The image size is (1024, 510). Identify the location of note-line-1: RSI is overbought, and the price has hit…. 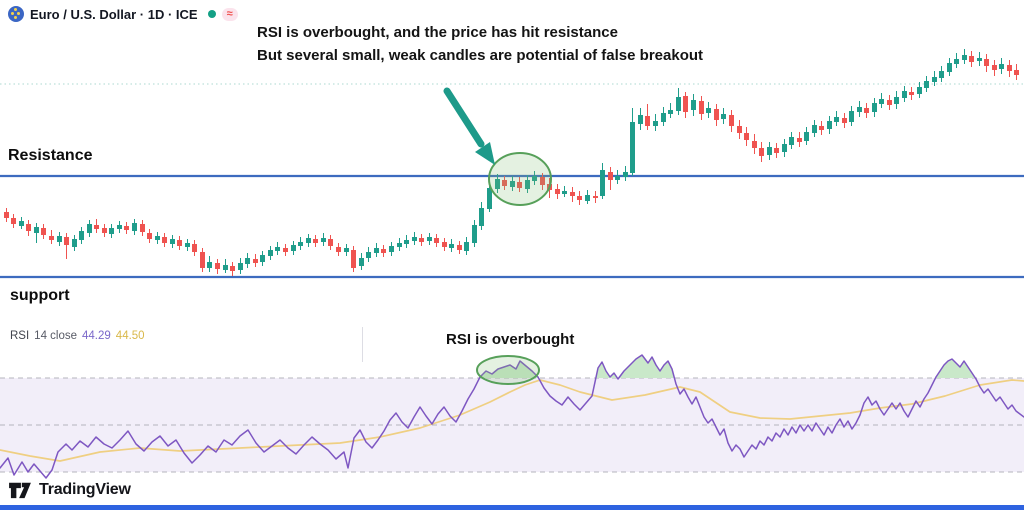
(437, 32).